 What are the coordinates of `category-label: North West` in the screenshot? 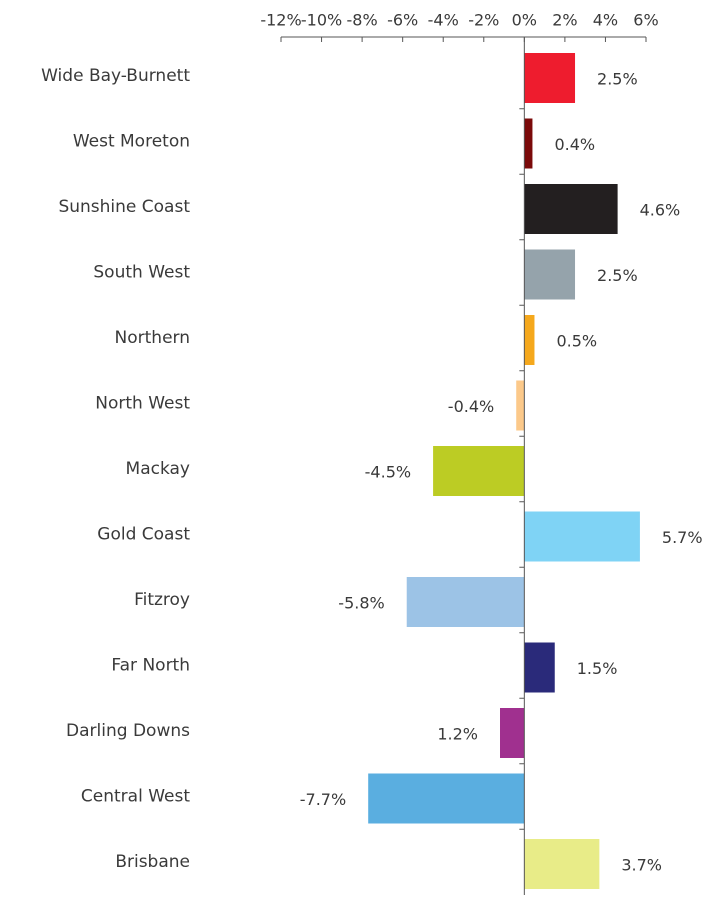 It's located at (142, 404).